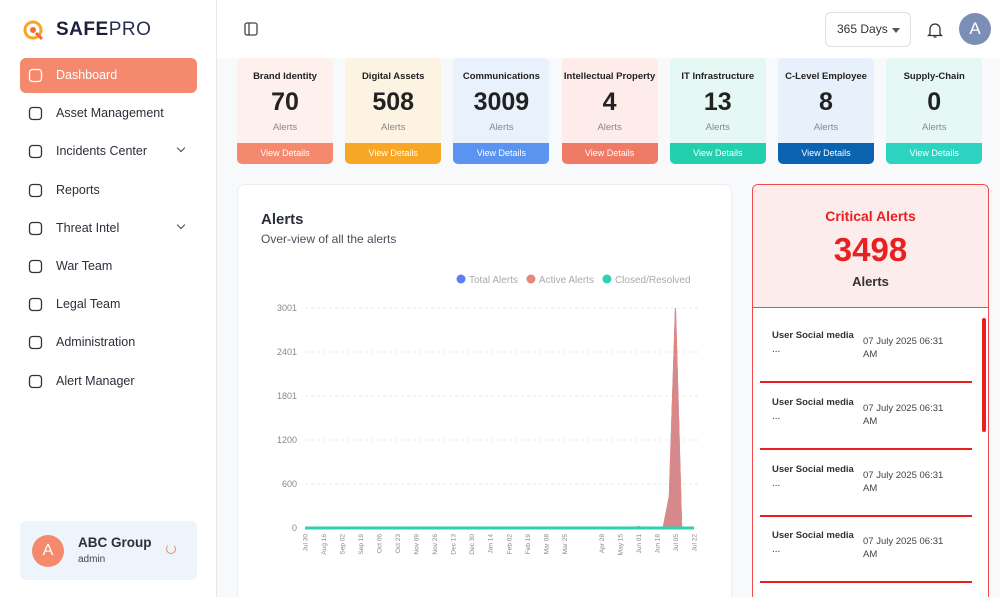 Image resolution: width=1000 pixels, height=597 pixels. What do you see at coordinates (306, 543) in the screenshot?
I see `x-tick-label: Jul 30` at bounding box center [306, 543].